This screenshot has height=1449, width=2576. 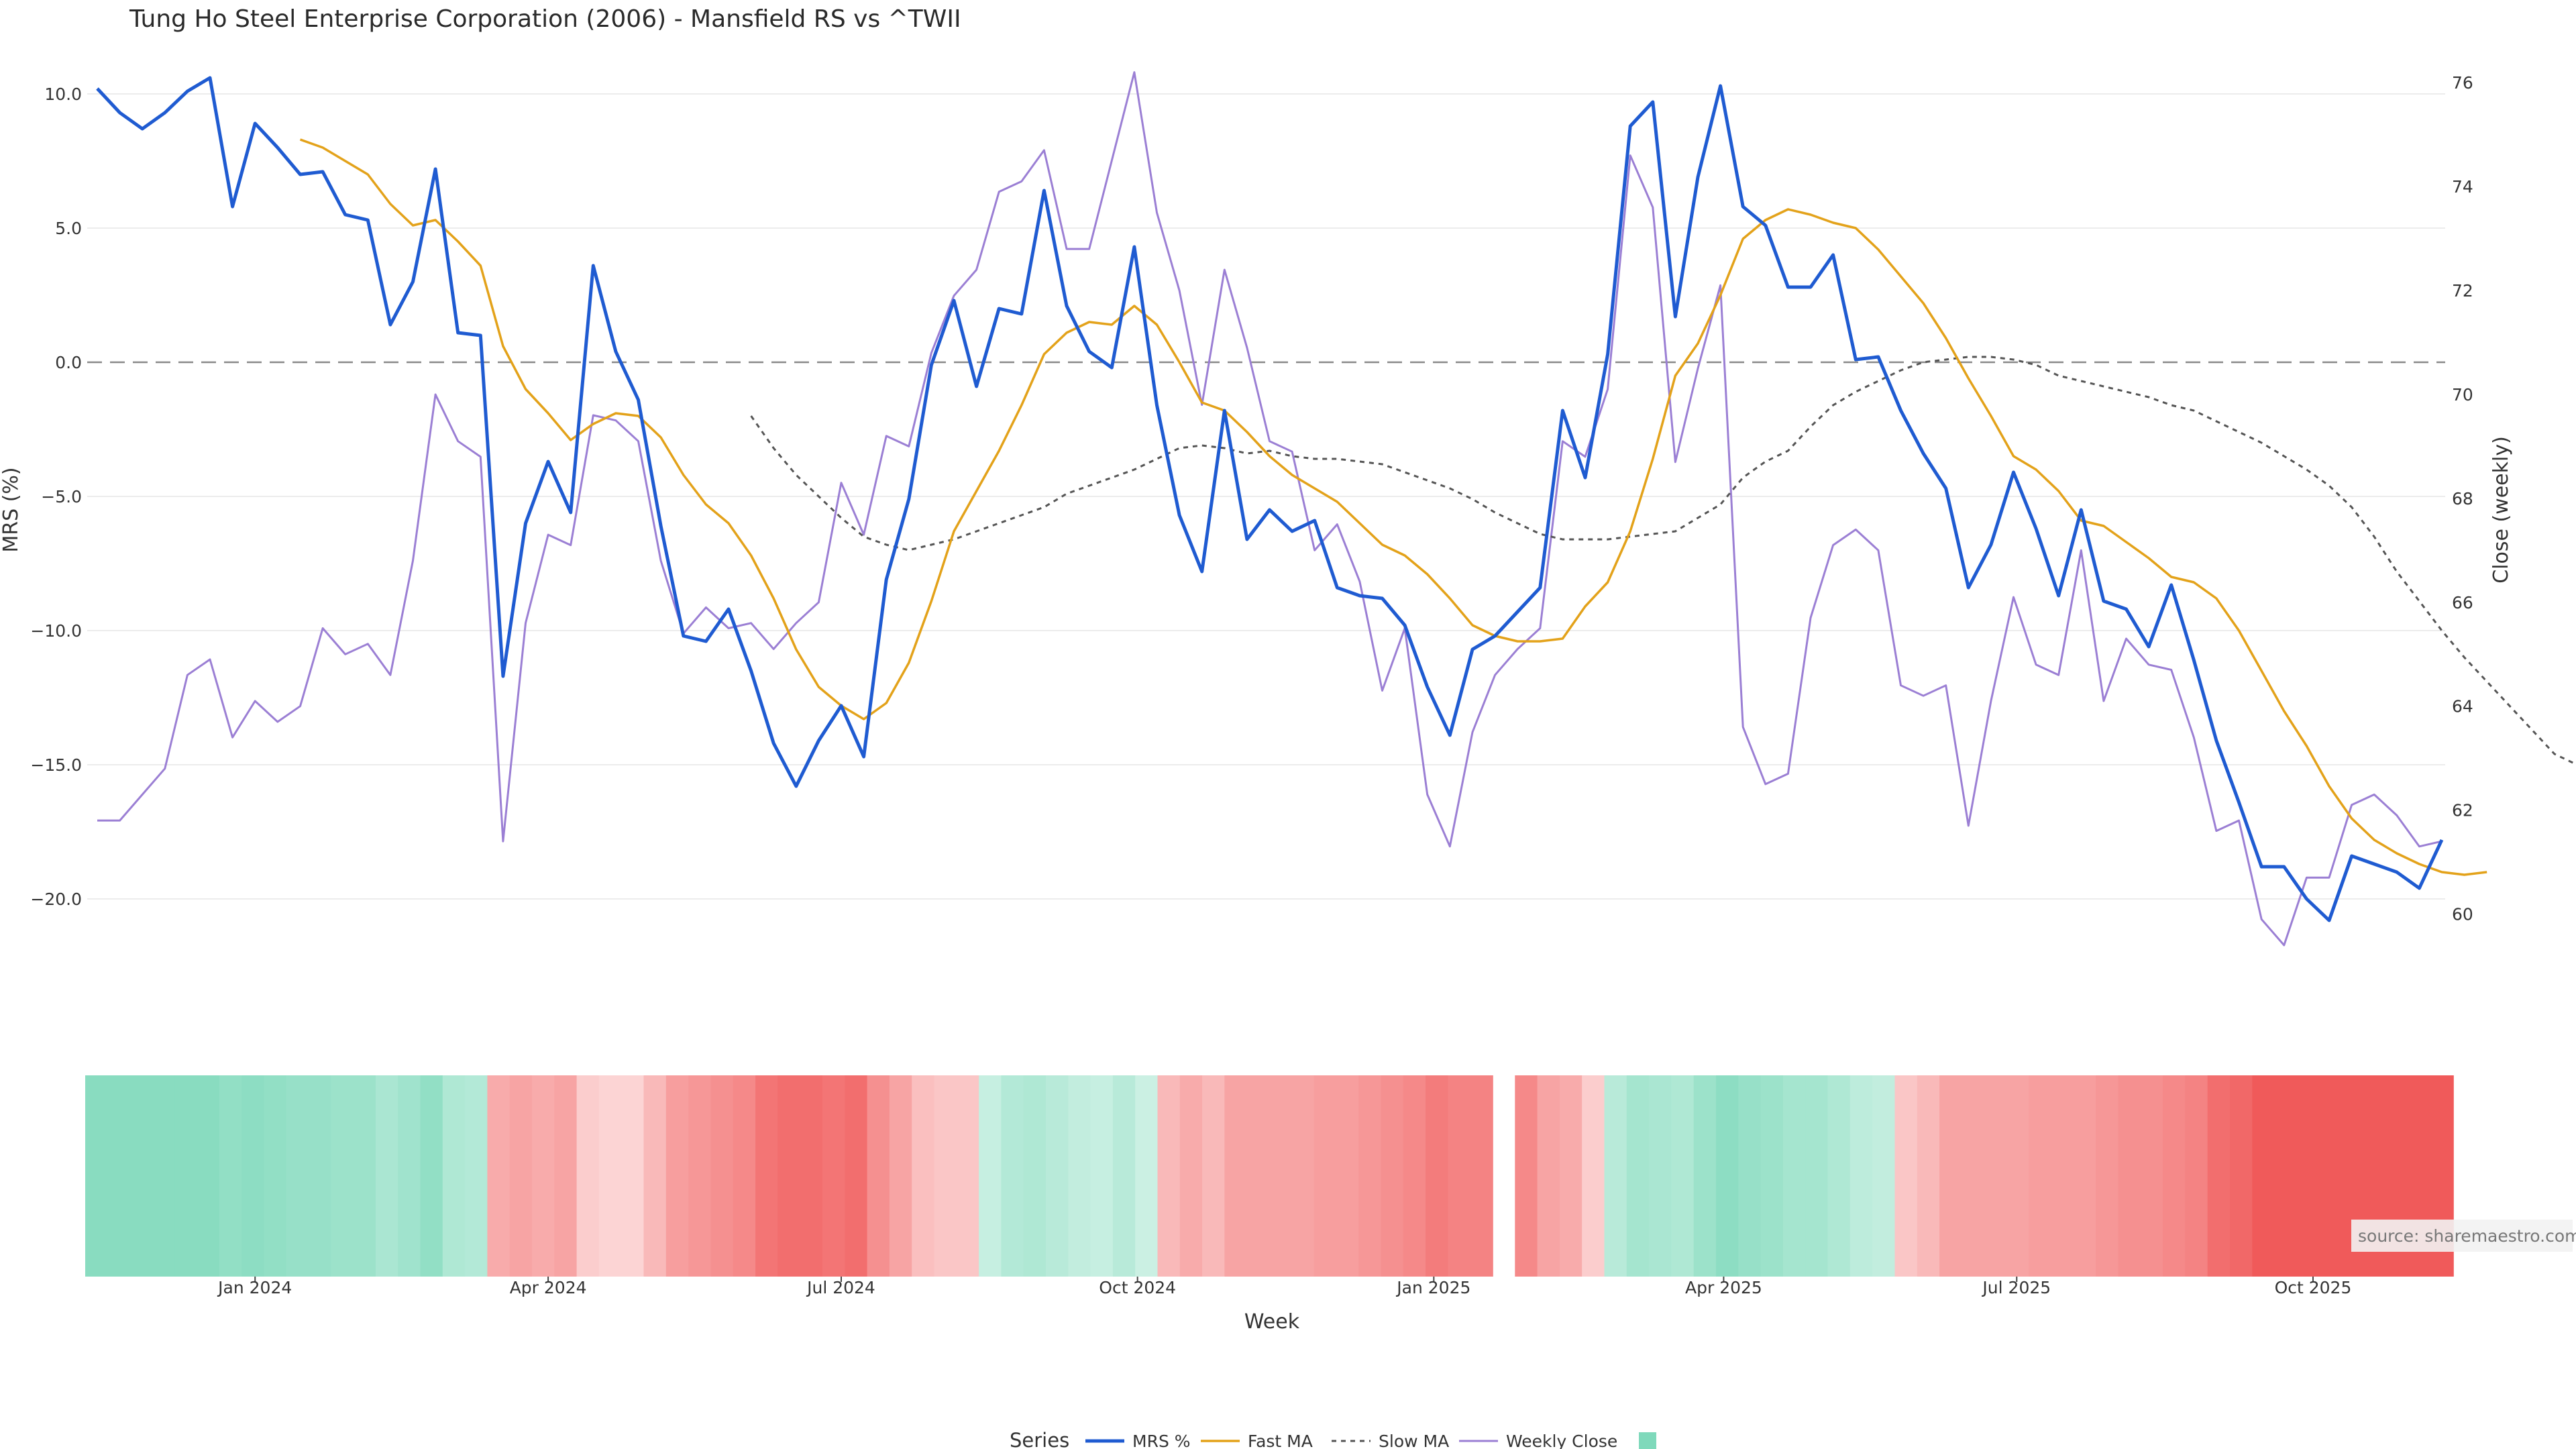 I want to click on y2-tick-label: 62, so click(x=2462, y=810).